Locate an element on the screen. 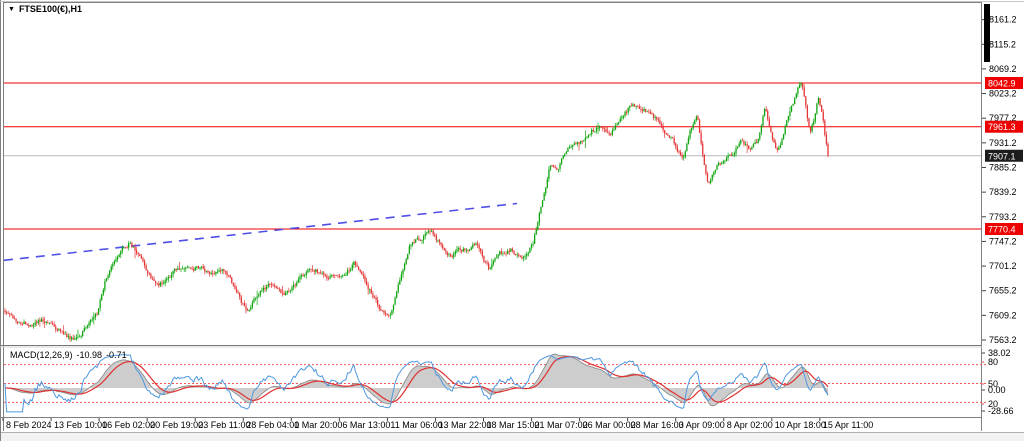 Image resolution: width=1024 pixels, height=441 pixels. time-axis-label: 28 Feb 04:00 is located at coordinates (272, 425).